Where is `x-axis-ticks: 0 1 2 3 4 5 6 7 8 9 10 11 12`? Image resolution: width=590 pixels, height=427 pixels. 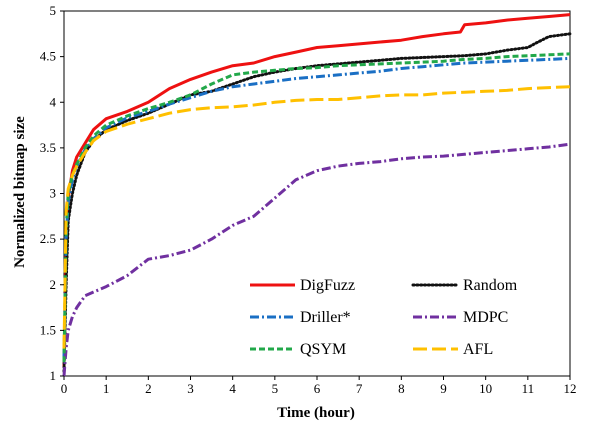 x-axis-ticks: 0 1 2 3 4 5 6 7 8 9 10 11 12 is located at coordinates (319, 386).